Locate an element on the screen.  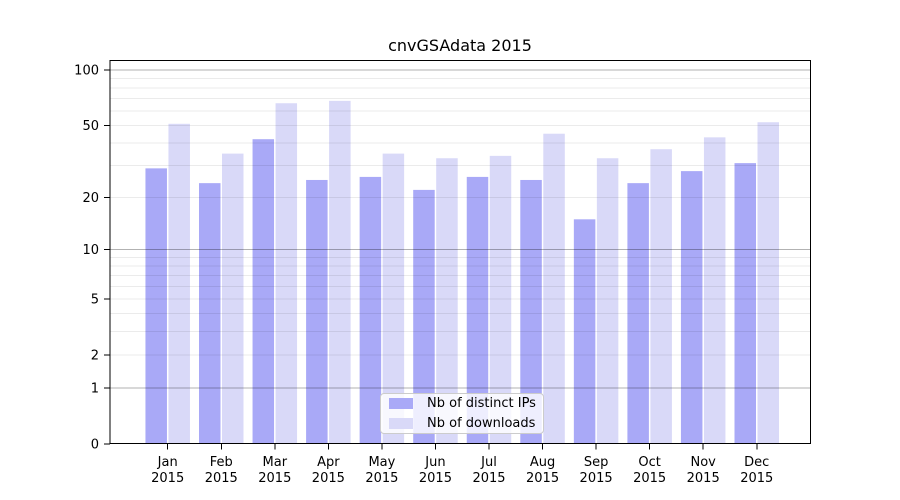
y-tick-label: 50 is located at coordinates (90, 126).